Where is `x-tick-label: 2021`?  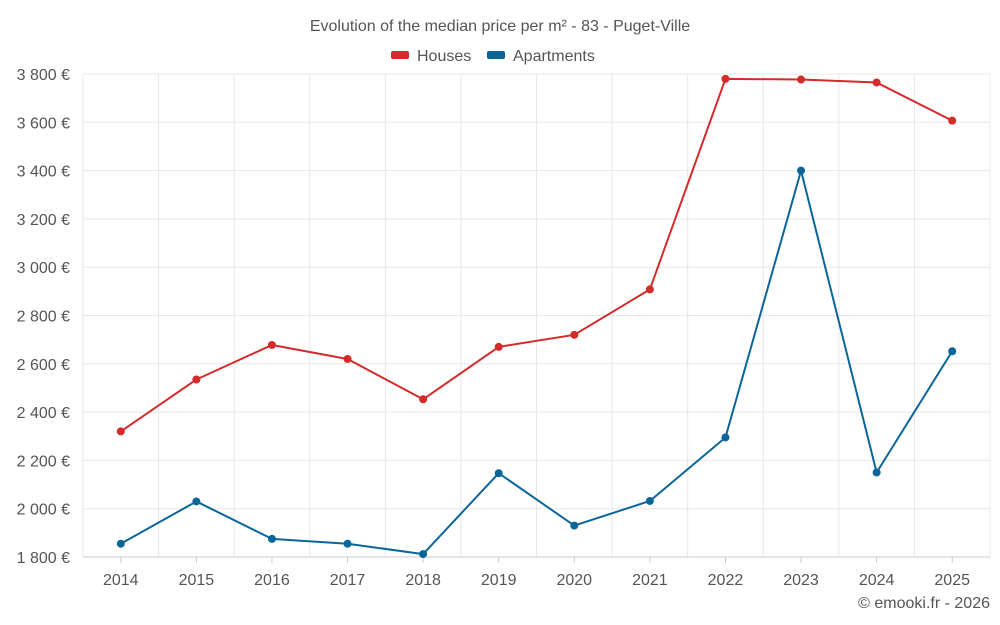 x-tick-label: 2021 is located at coordinates (650, 580).